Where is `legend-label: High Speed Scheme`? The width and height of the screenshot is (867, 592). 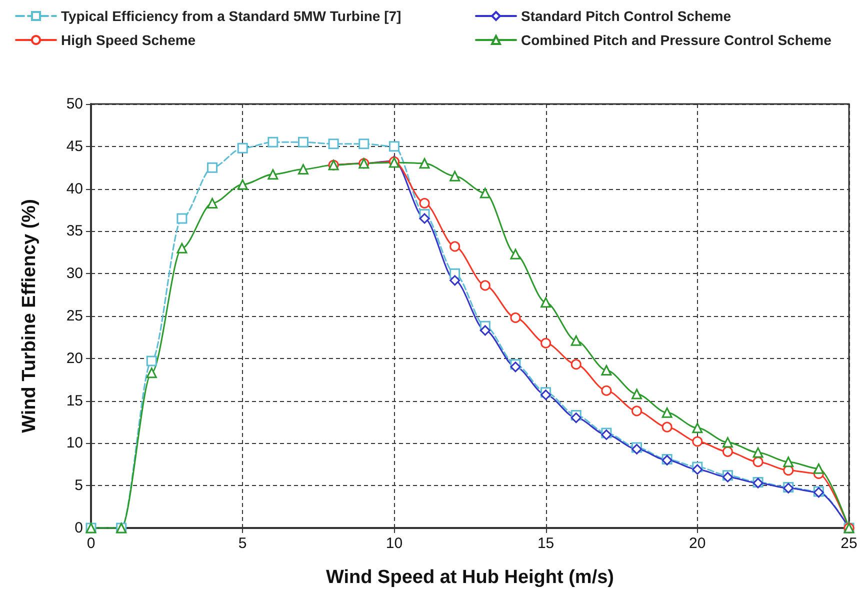 legend-label: High Speed Scheme is located at coordinates (128, 40).